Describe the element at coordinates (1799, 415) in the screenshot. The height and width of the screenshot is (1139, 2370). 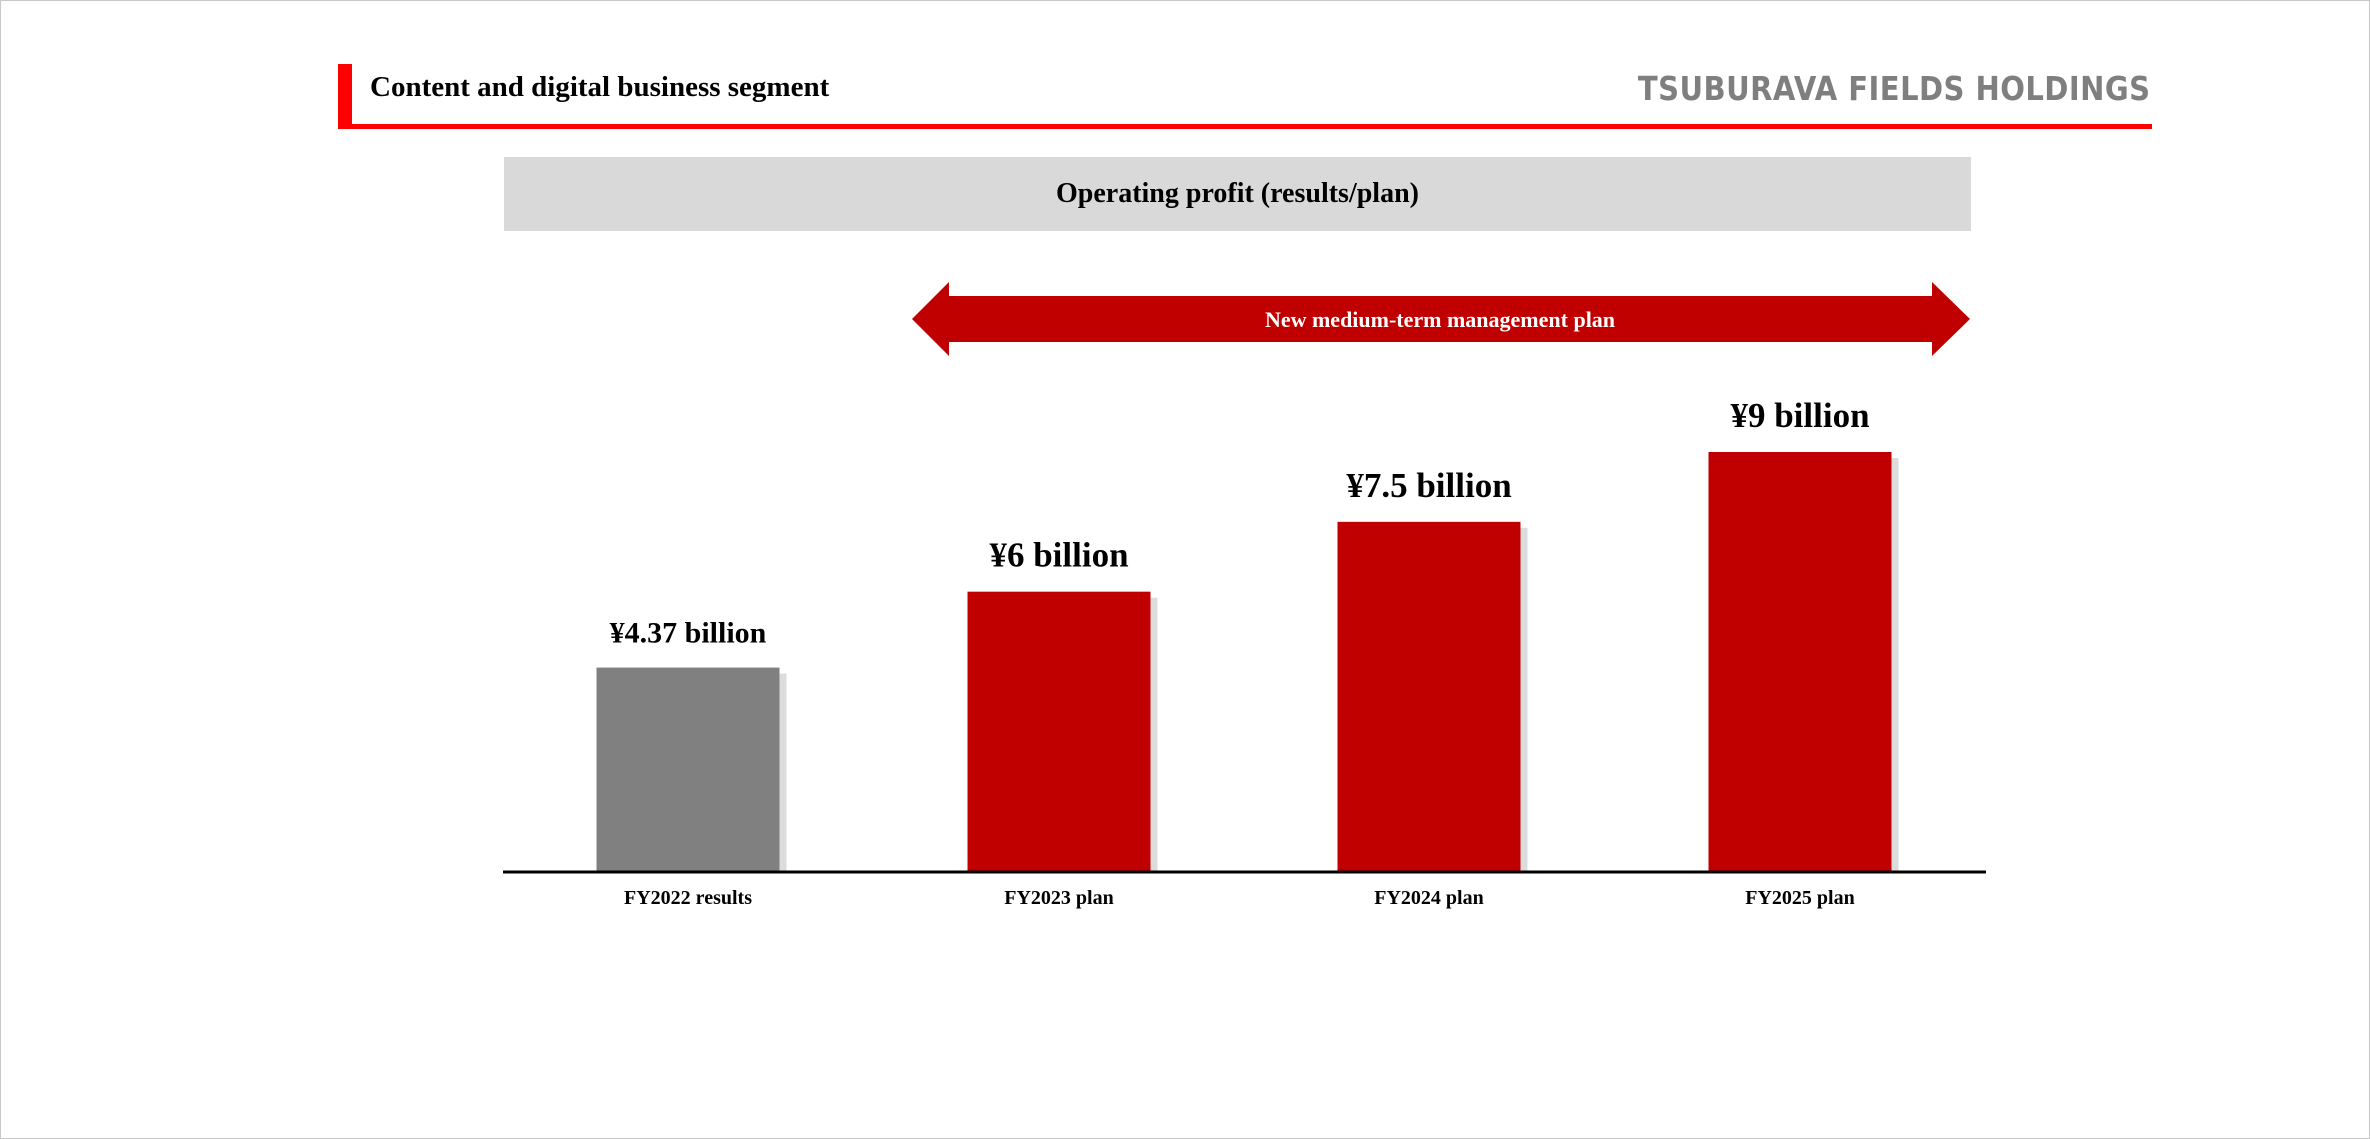
I see `data-label: ¥9 billion` at that location.